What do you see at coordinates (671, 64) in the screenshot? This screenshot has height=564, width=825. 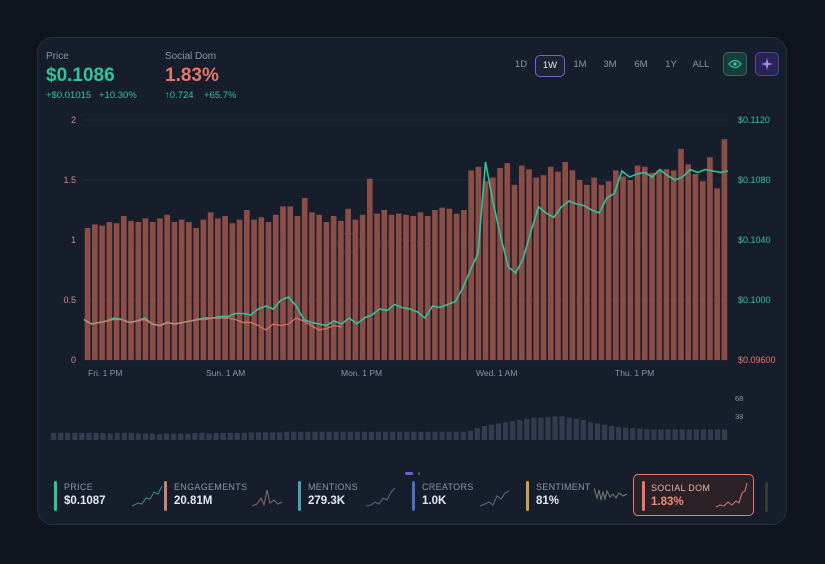 I see `timeframe-1y: 1Y` at bounding box center [671, 64].